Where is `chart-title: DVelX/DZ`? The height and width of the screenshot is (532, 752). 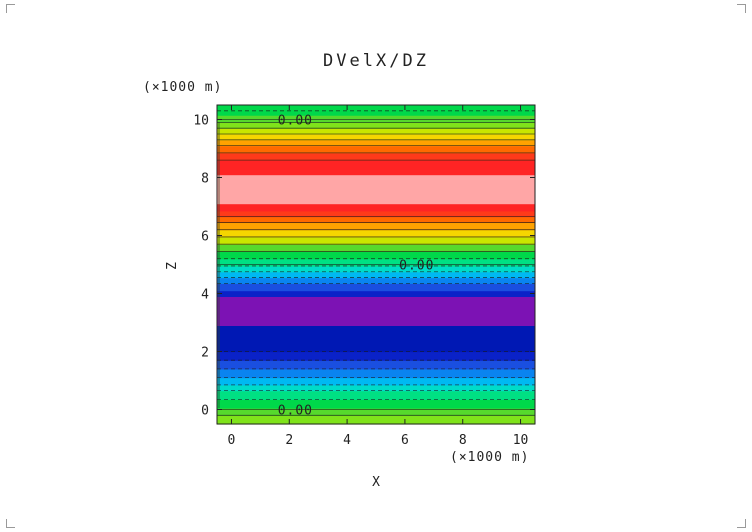
chart-title: DVelX/DZ is located at coordinates (376, 61).